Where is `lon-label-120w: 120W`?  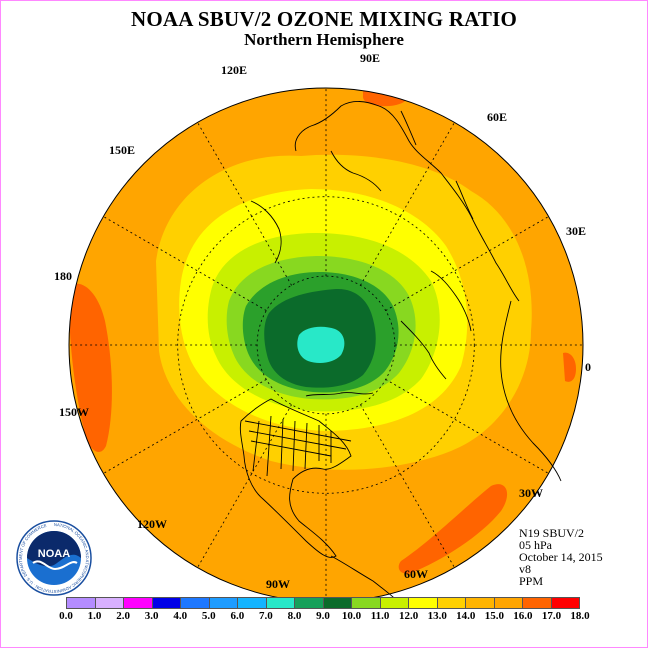
lon-label-120w: 120W is located at coordinates (152, 524).